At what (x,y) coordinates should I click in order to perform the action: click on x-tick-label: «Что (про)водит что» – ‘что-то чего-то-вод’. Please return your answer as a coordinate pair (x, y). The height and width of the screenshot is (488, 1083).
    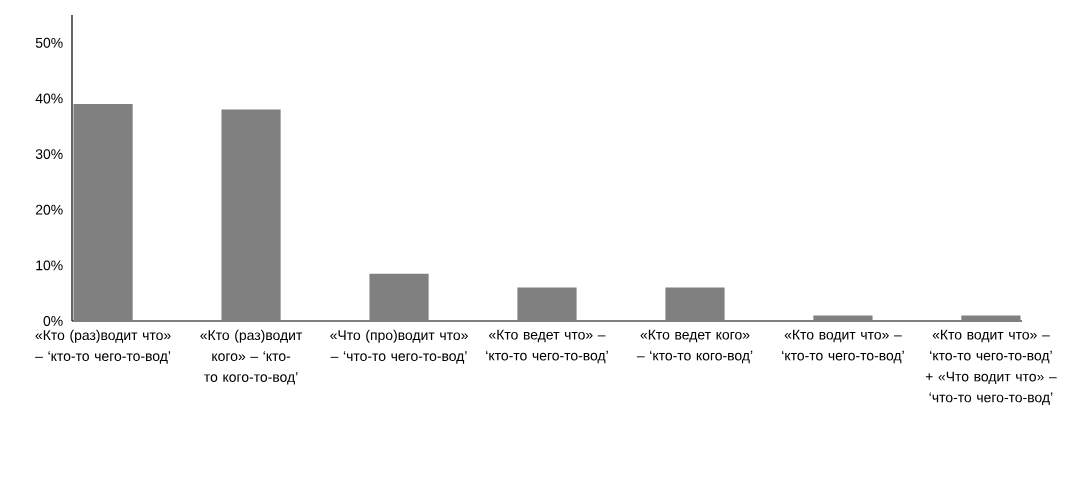
    Looking at the image, I should click on (399, 346).